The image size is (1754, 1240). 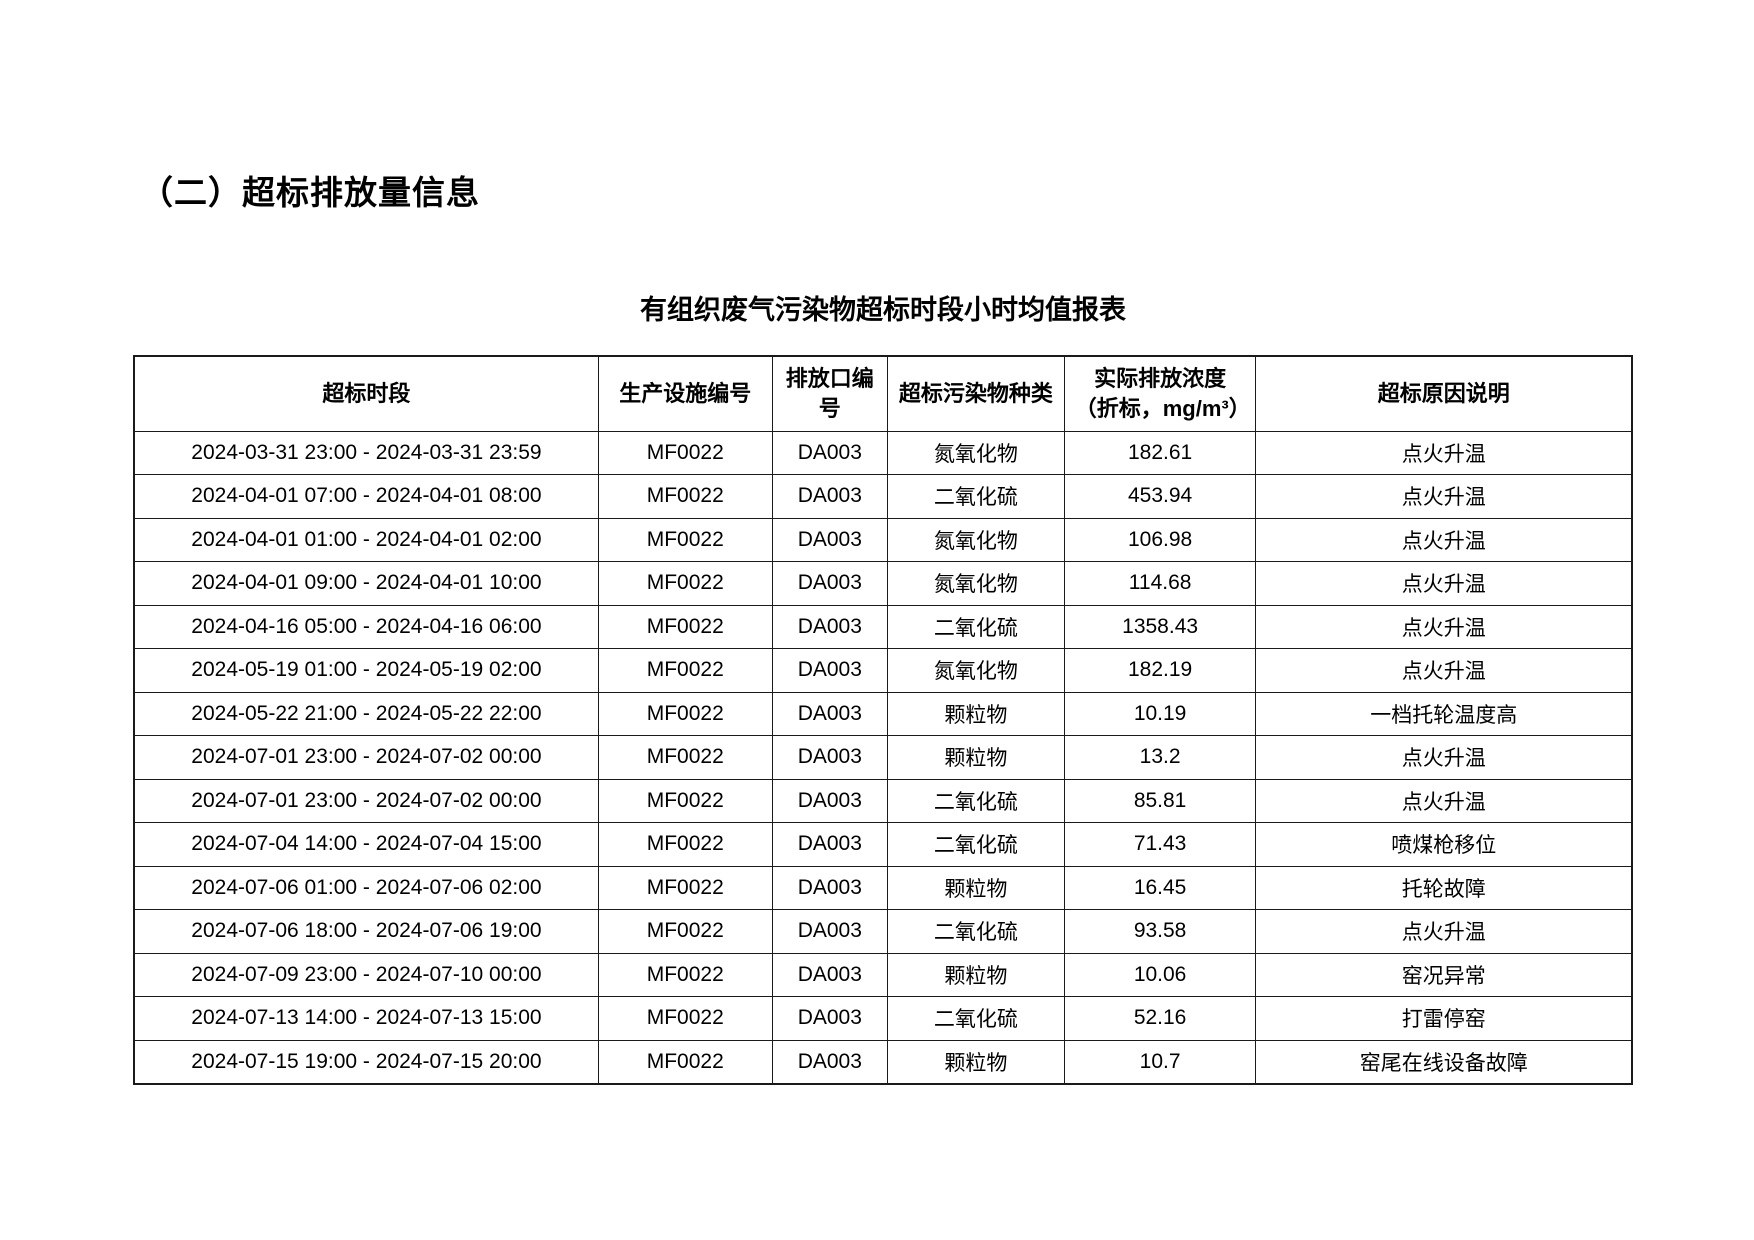 What do you see at coordinates (1444, 713) in the screenshot?
I see `cell-reason: 一档托轮温度高` at bounding box center [1444, 713].